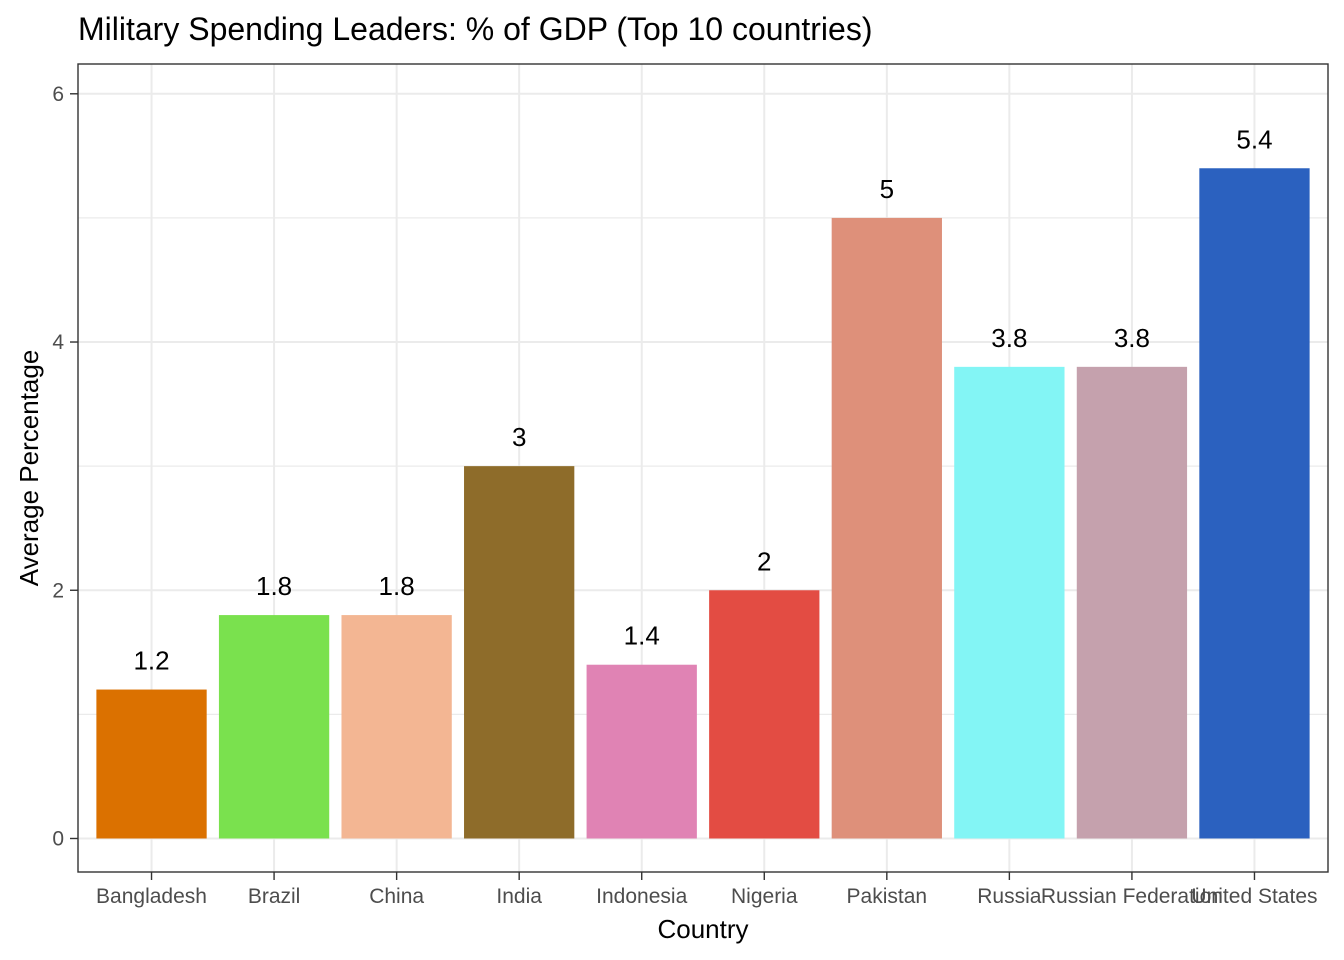 The width and height of the screenshot is (1344, 960). What do you see at coordinates (151, 661) in the screenshot?
I see `data-label: 1.2` at bounding box center [151, 661].